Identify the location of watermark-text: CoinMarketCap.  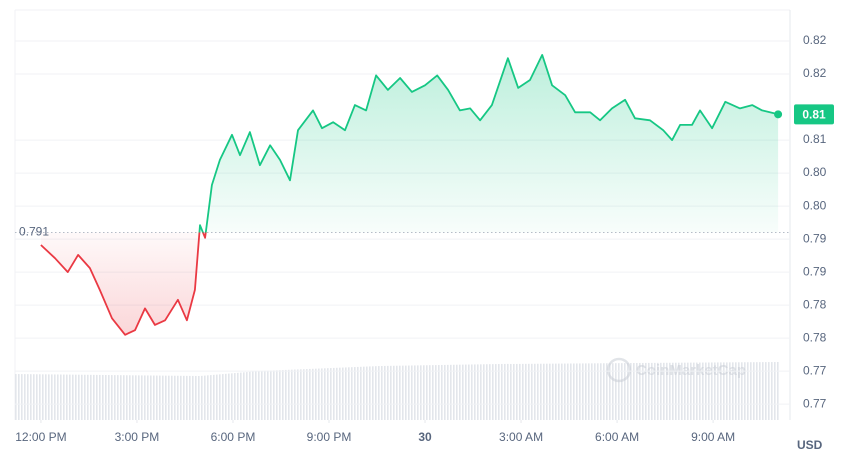
(691, 370).